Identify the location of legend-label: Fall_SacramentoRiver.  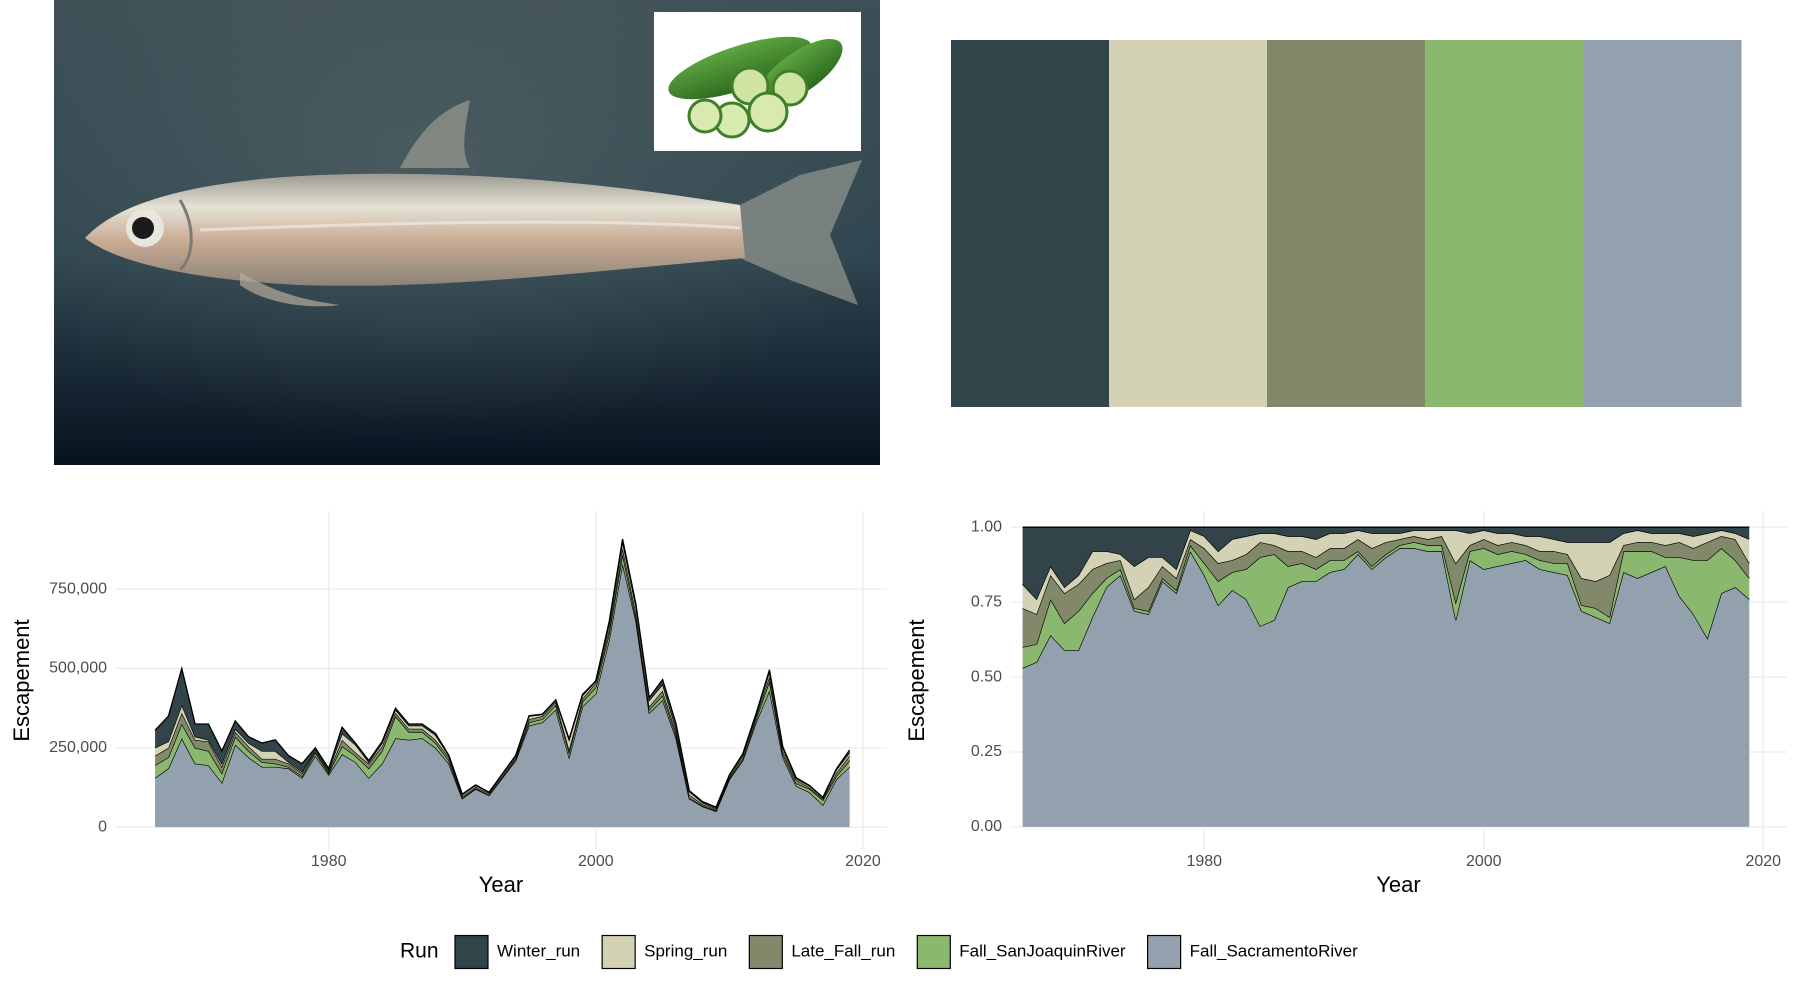
(1274, 950).